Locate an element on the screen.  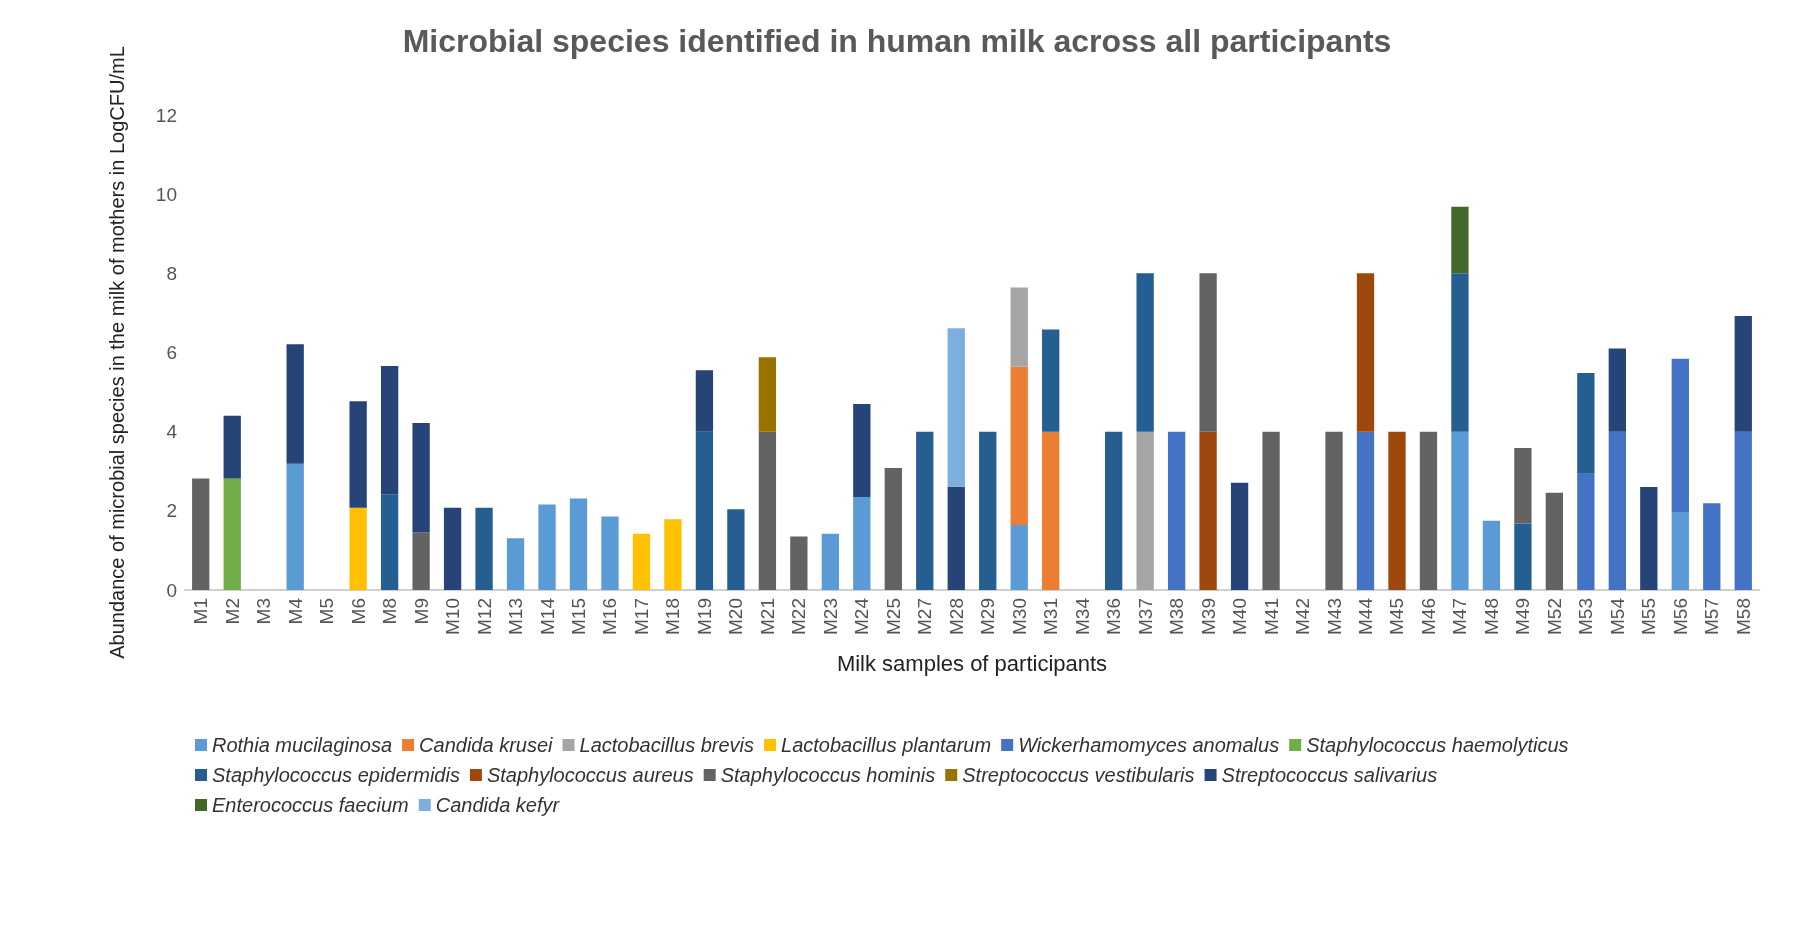
x-tick-label: M48 is located at coordinates (1491, 616).